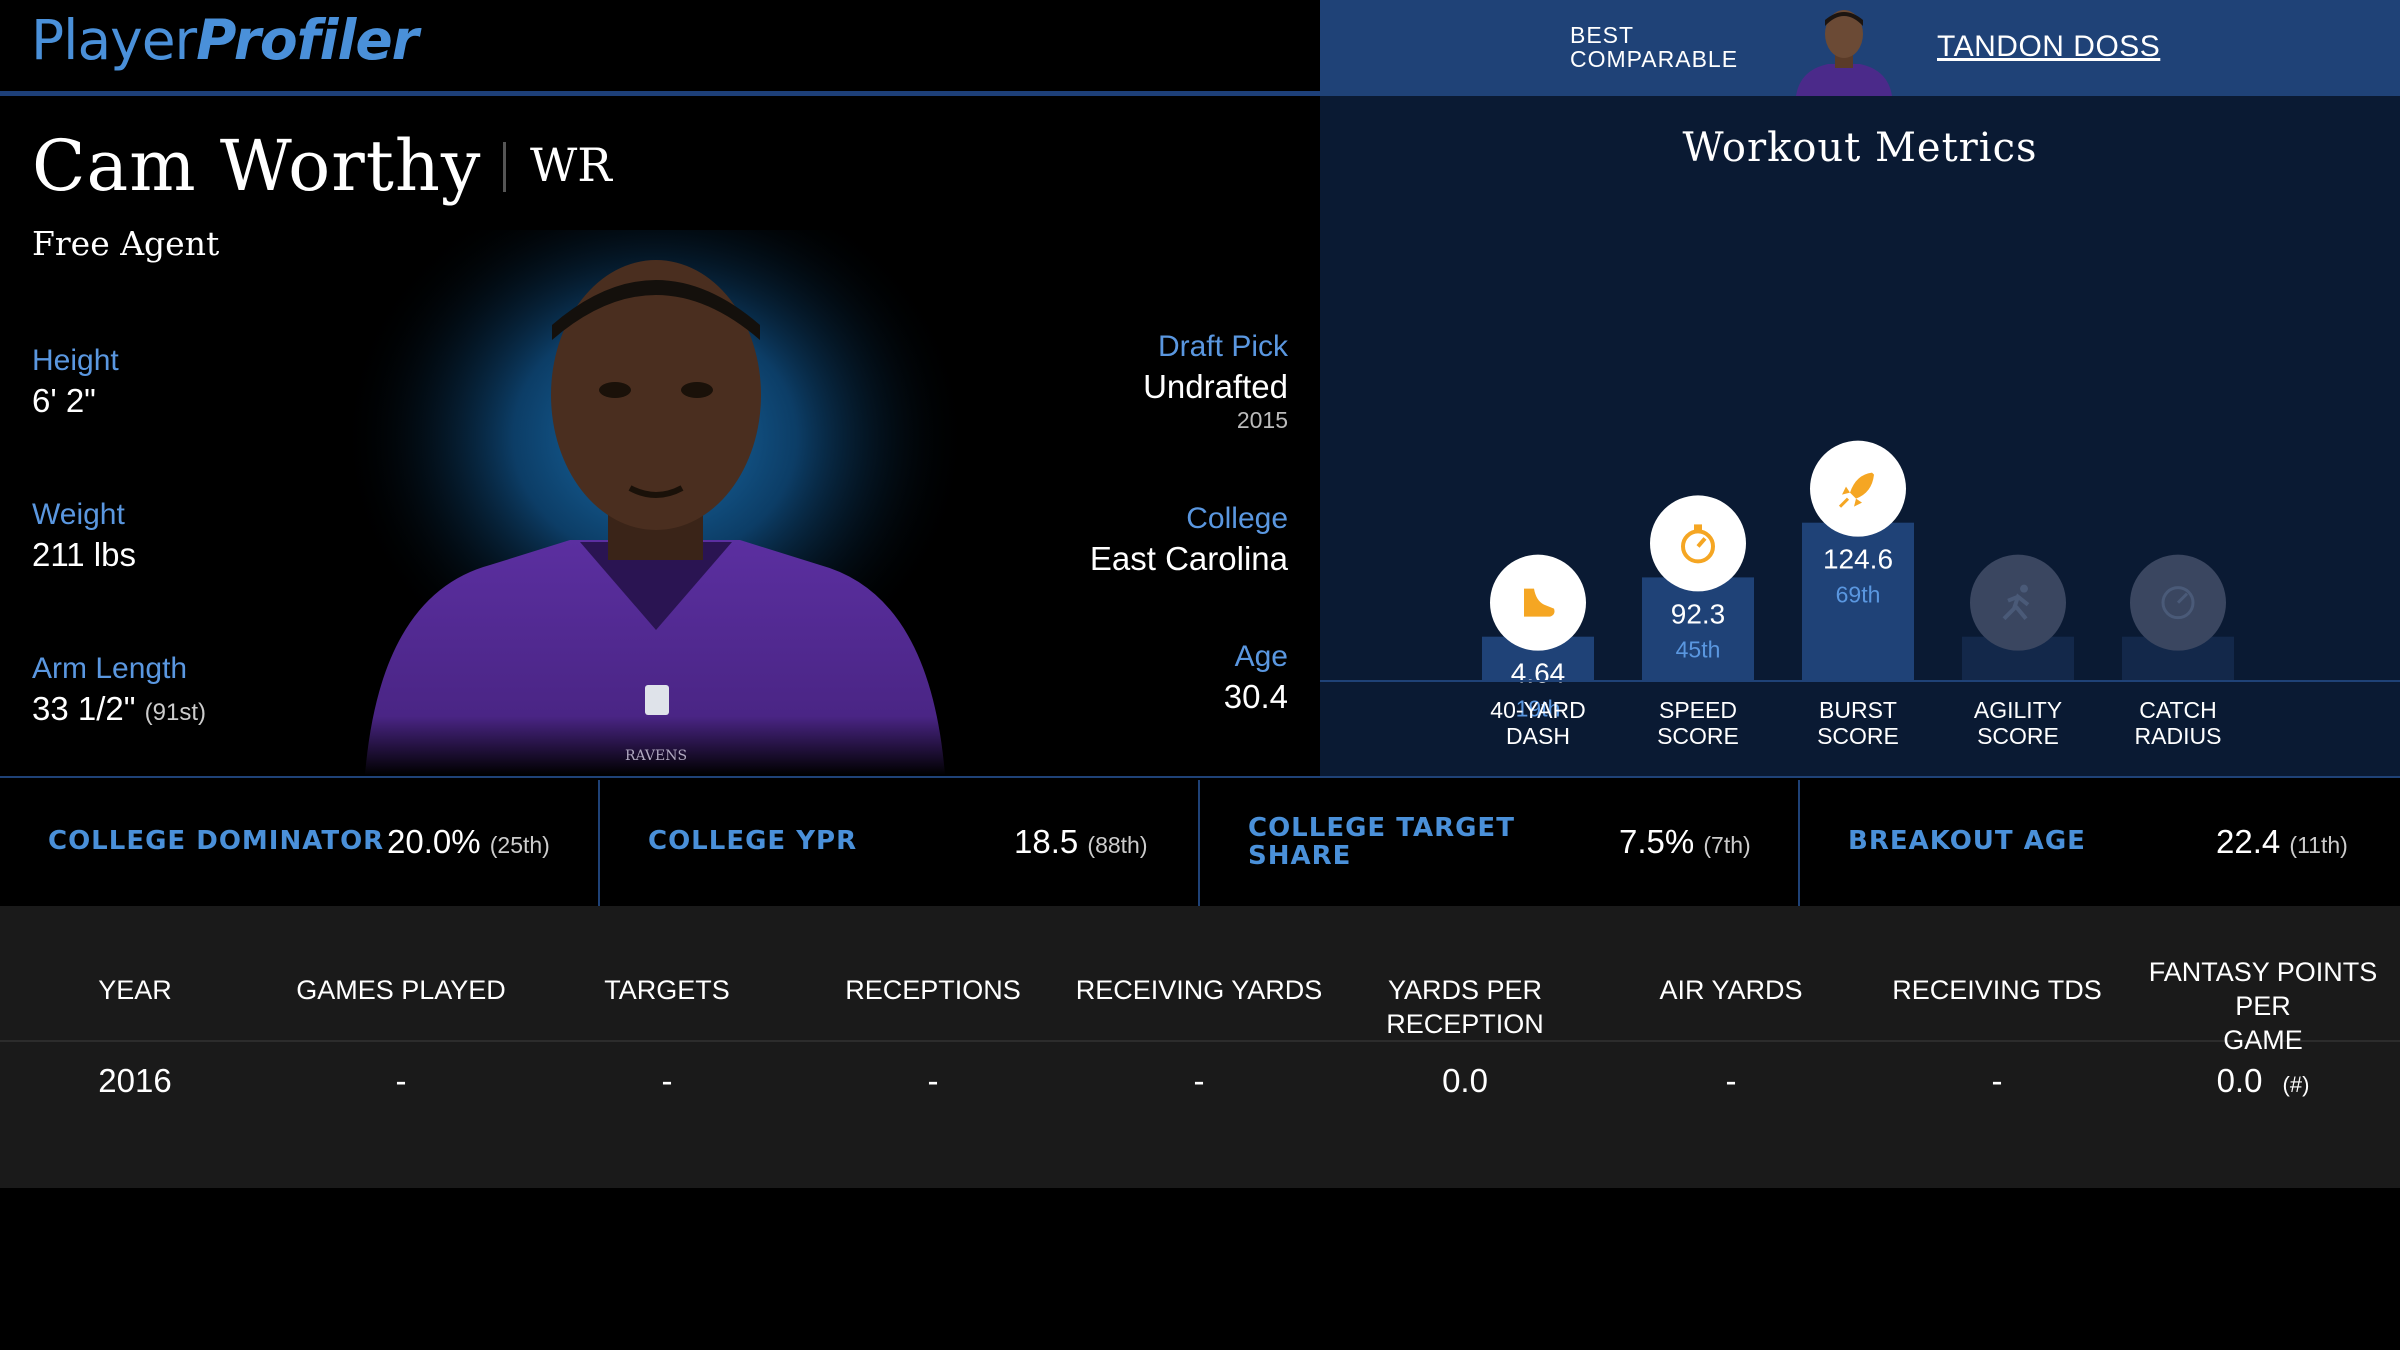 The width and height of the screenshot is (2400, 1350). I want to click on arm-length-value: 33 1/2" (91st), so click(119, 709).